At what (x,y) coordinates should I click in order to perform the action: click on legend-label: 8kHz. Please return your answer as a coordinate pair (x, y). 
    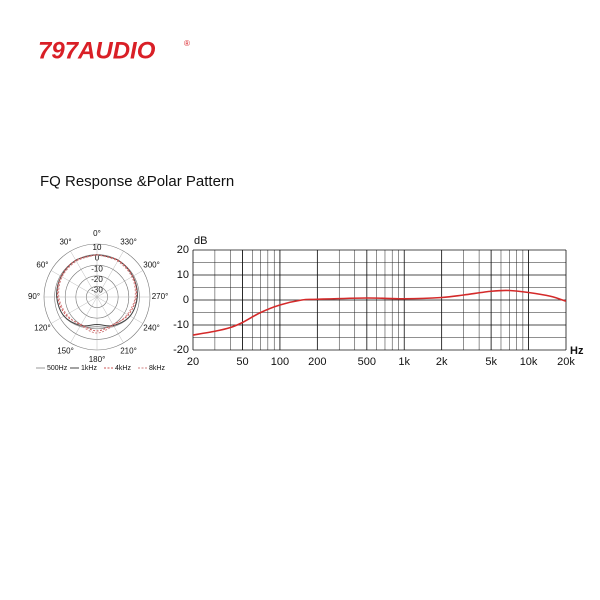
    Looking at the image, I should click on (157, 368).